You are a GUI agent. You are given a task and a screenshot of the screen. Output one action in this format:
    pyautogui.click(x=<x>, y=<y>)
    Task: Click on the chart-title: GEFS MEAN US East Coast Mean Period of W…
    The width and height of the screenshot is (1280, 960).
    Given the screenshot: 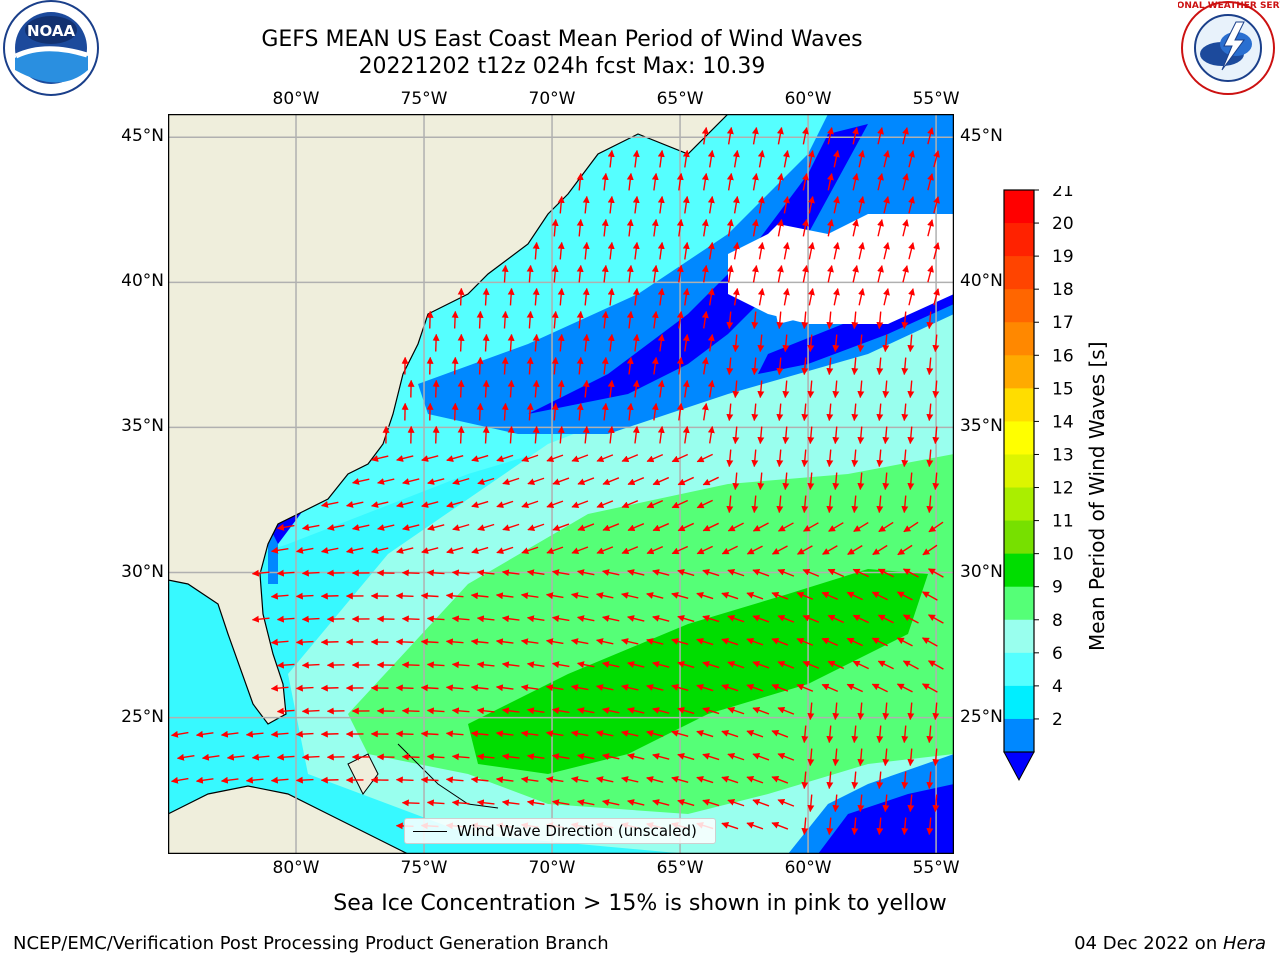 What is the action you would take?
    pyautogui.click(x=562, y=39)
    